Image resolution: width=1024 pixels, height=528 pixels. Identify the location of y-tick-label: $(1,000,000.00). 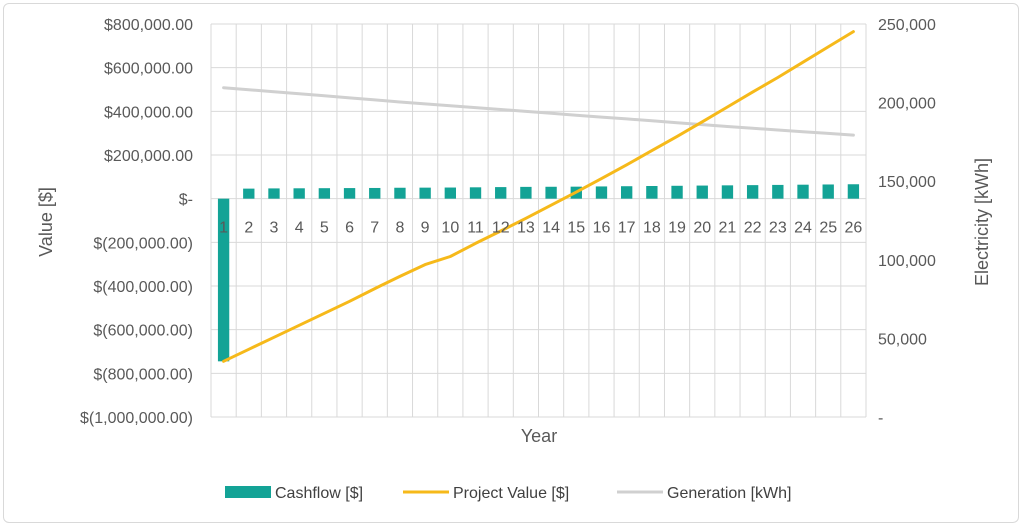
(136, 418).